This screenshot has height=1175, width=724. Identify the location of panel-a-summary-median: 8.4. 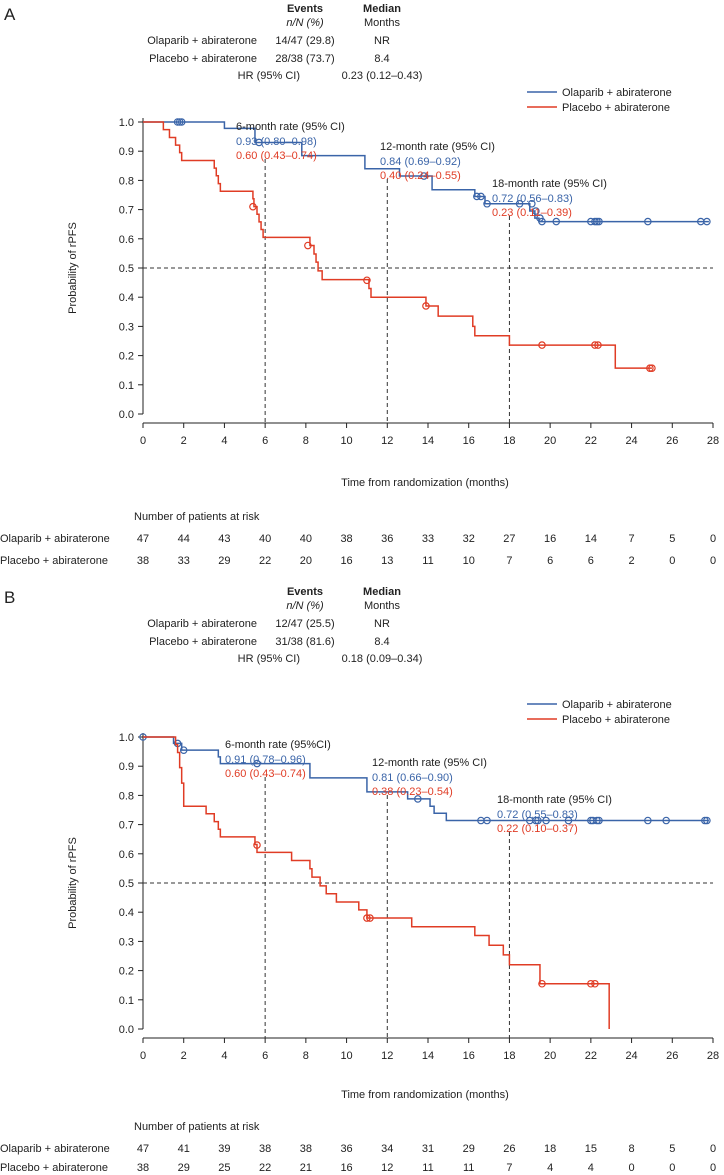
(381, 59).